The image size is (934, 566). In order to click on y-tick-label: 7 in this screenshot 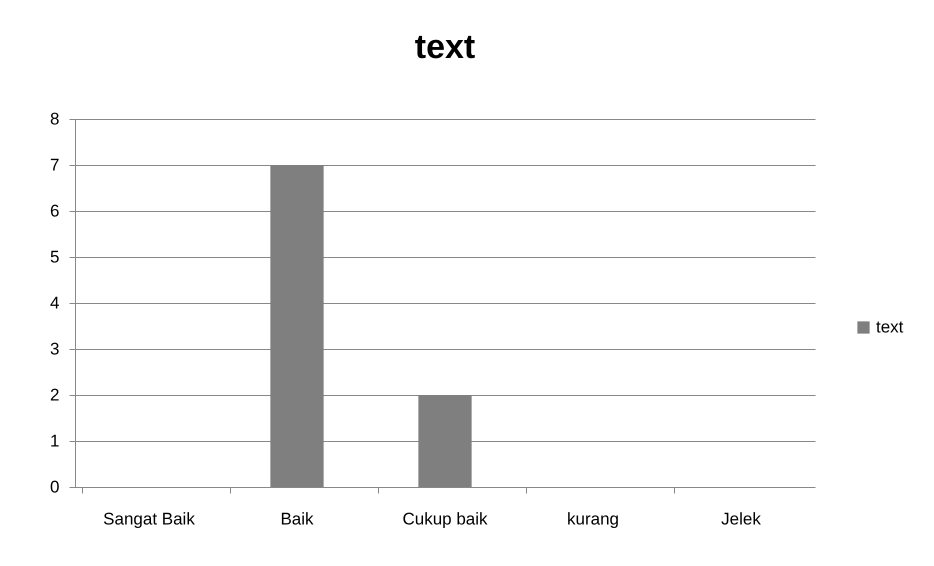, I will do `click(55, 165)`.